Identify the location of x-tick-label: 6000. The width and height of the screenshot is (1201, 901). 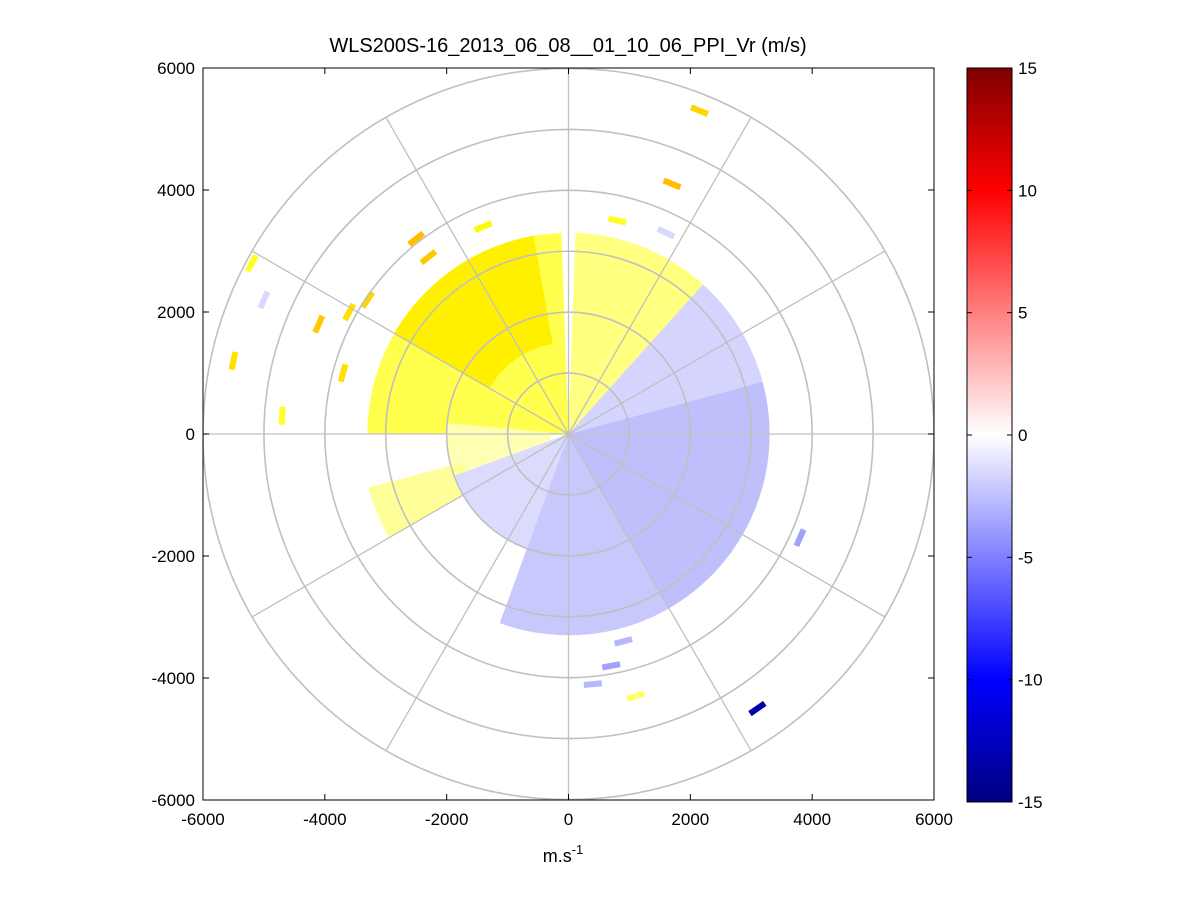
(934, 819).